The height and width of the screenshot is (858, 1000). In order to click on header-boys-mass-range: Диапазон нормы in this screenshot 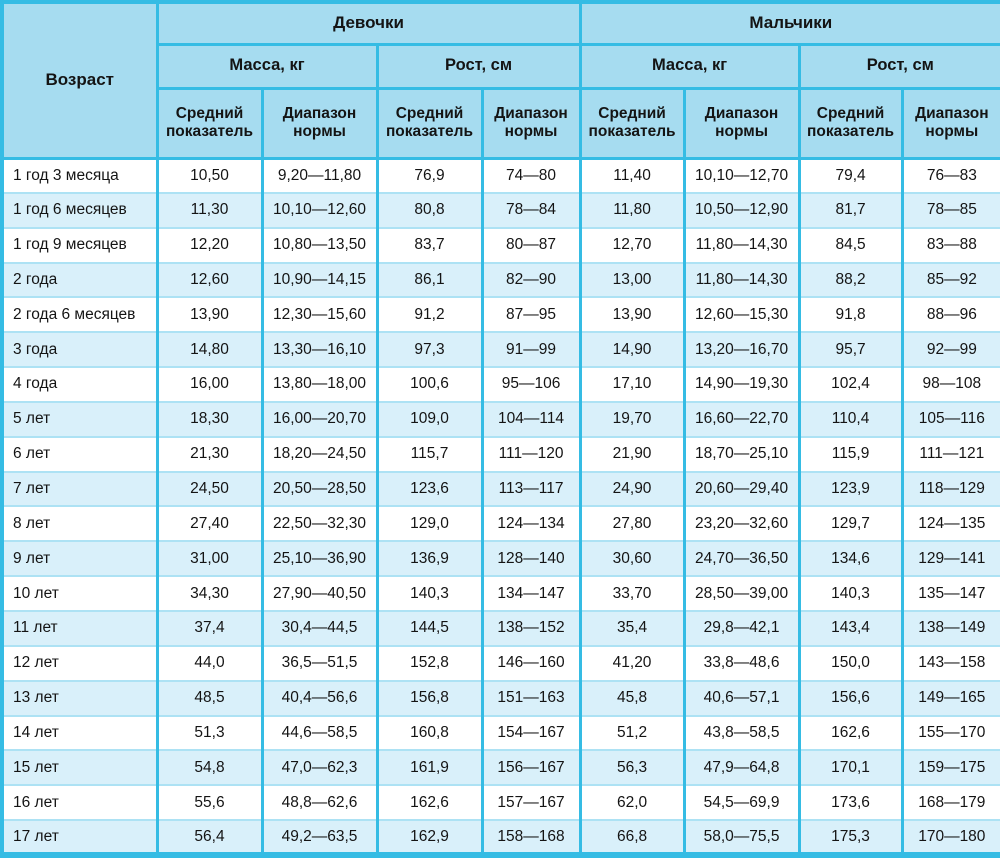, I will do `click(741, 123)`.